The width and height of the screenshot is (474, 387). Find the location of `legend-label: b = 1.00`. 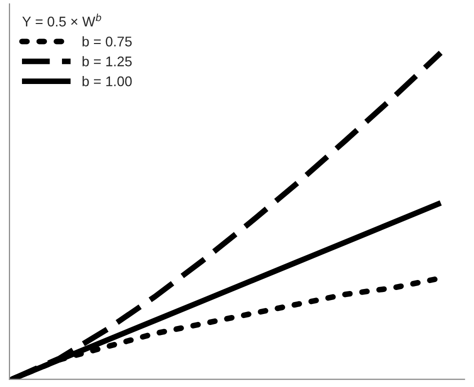

legend-label: b = 1.00 is located at coordinates (107, 81).